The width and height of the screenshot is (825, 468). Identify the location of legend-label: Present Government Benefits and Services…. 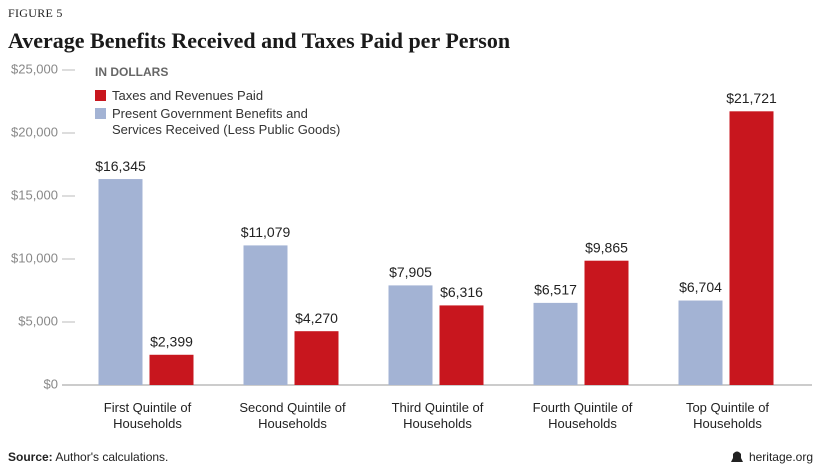
(226, 121).